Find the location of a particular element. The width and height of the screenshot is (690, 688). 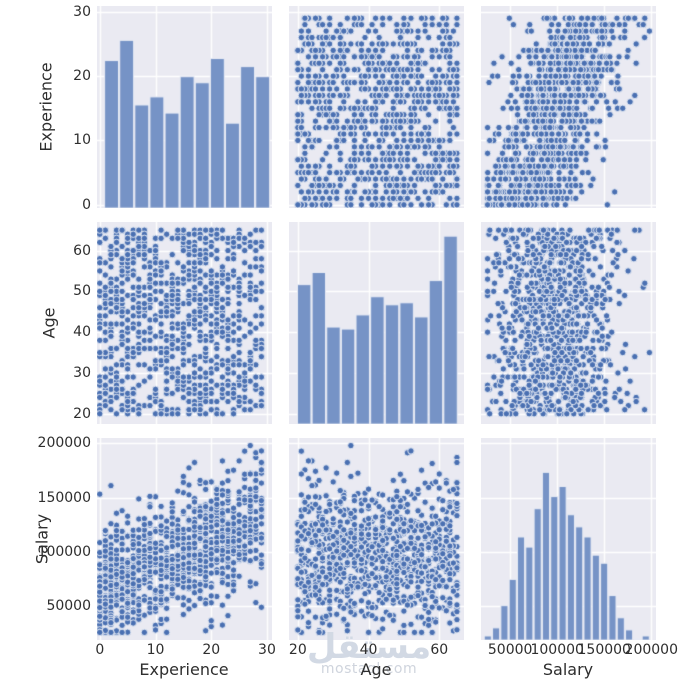

y-tick-label-salary-150000: 150000 is located at coordinates (64, 497).